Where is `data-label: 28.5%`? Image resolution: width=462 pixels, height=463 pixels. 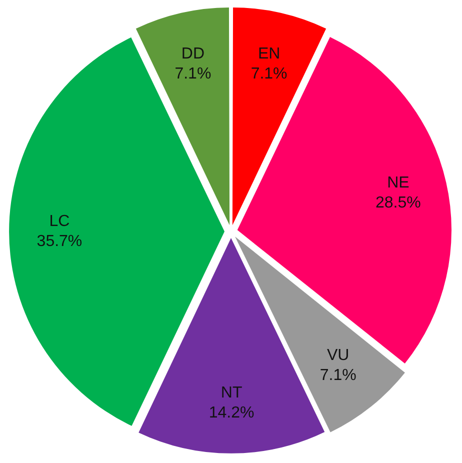
data-label: 28.5% is located at coordinates (398, 203).